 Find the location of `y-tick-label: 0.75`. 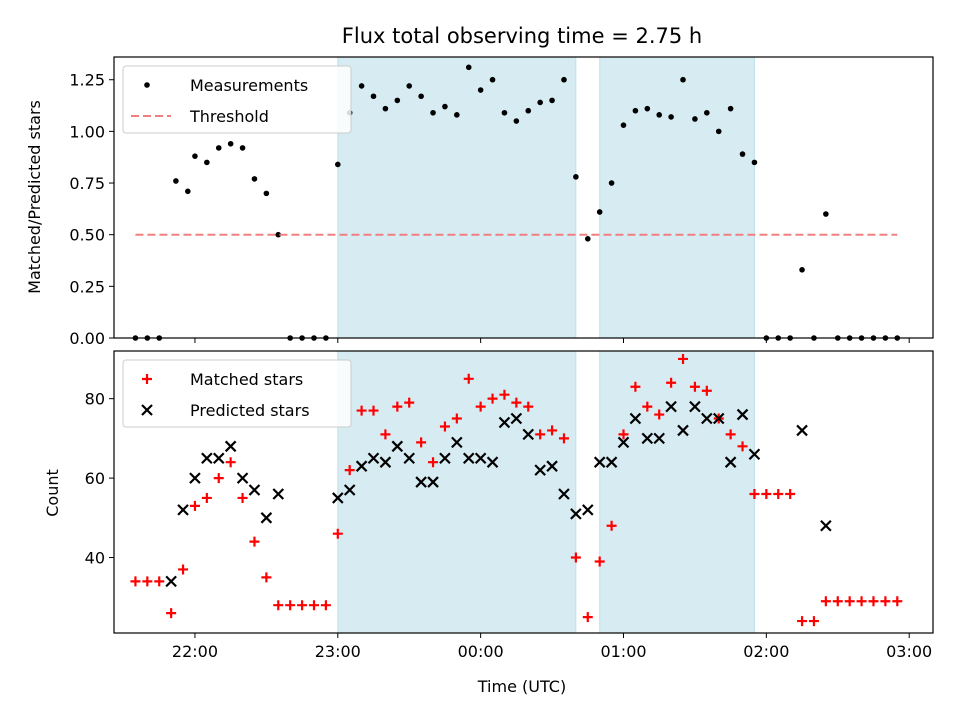

y-tick-label: 0.75 is located at coordinates (87, 183).